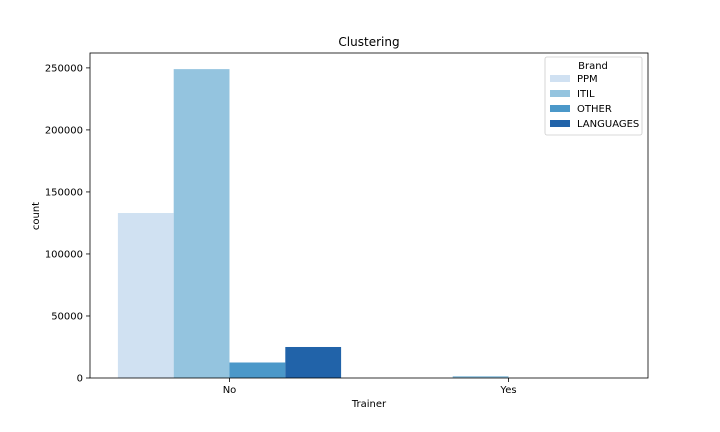  I want to click on y-tick-label: 0, so click(80, 379).